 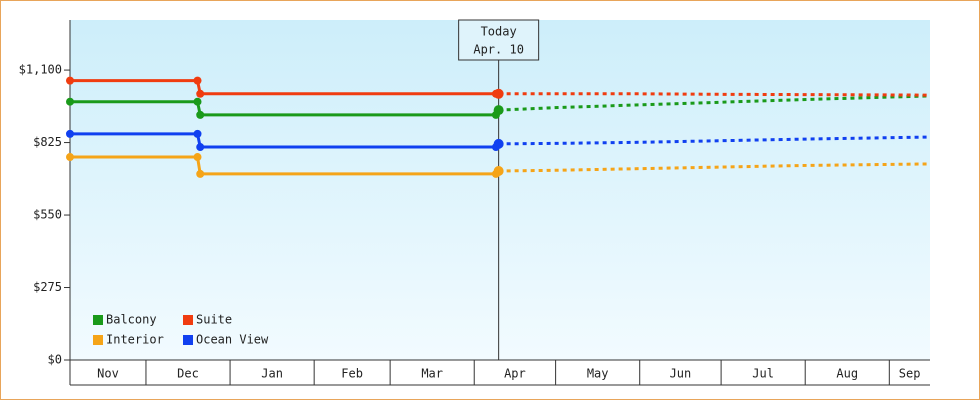 What do you see at coordinates (763, 374) in the screenshot?
I see `x-tick-label: Jul` at bounding box center [763, 374].